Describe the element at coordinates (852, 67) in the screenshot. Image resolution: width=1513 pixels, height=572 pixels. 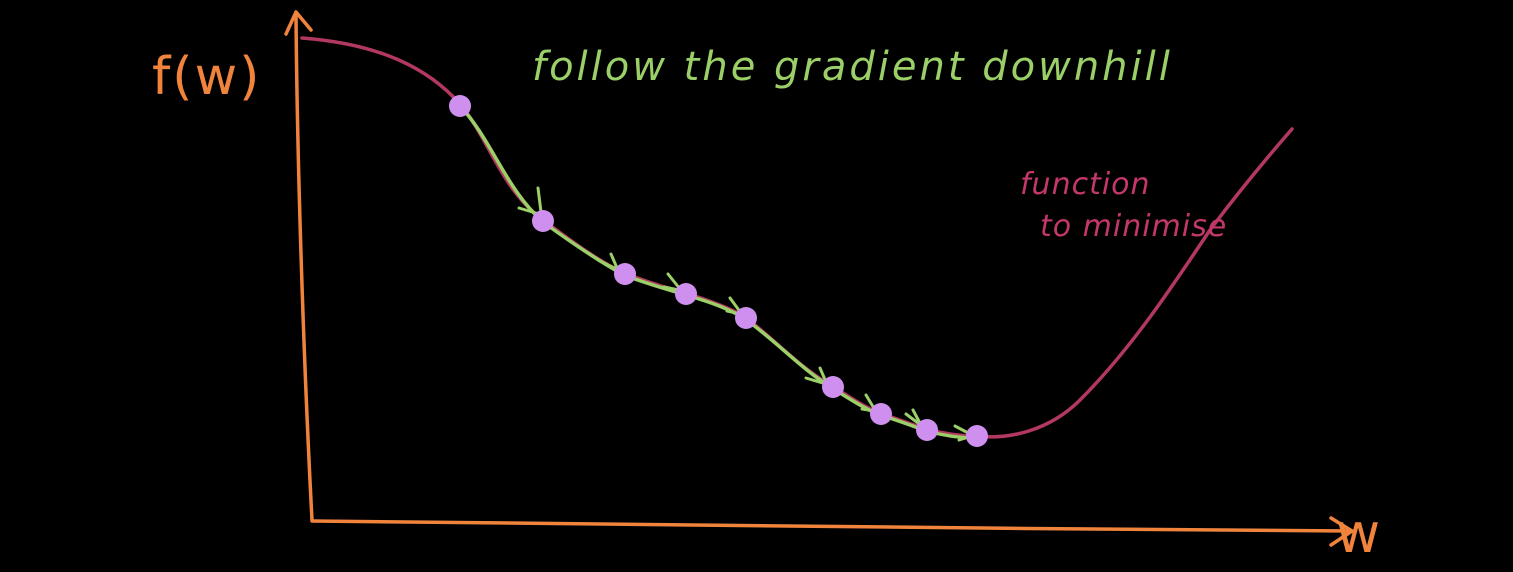
I see `title: follow the gradient downhill` at that location.